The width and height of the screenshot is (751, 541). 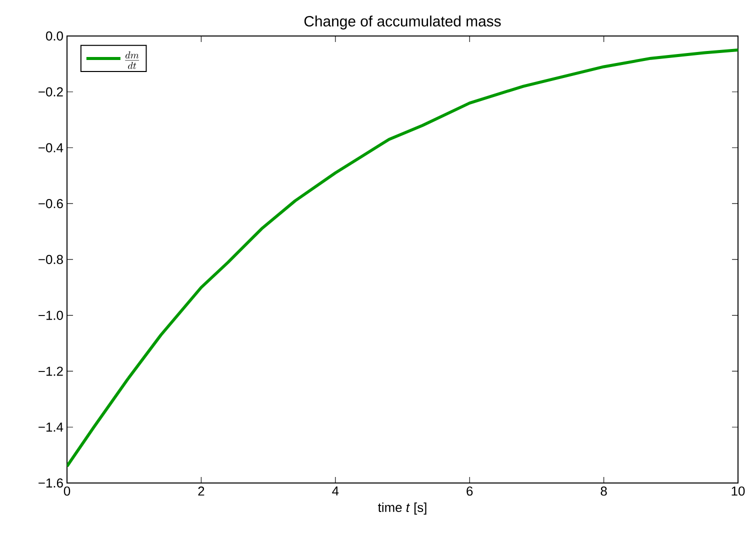 I want to click on y-tick-label: −0.6, so click(x=50, y=203).